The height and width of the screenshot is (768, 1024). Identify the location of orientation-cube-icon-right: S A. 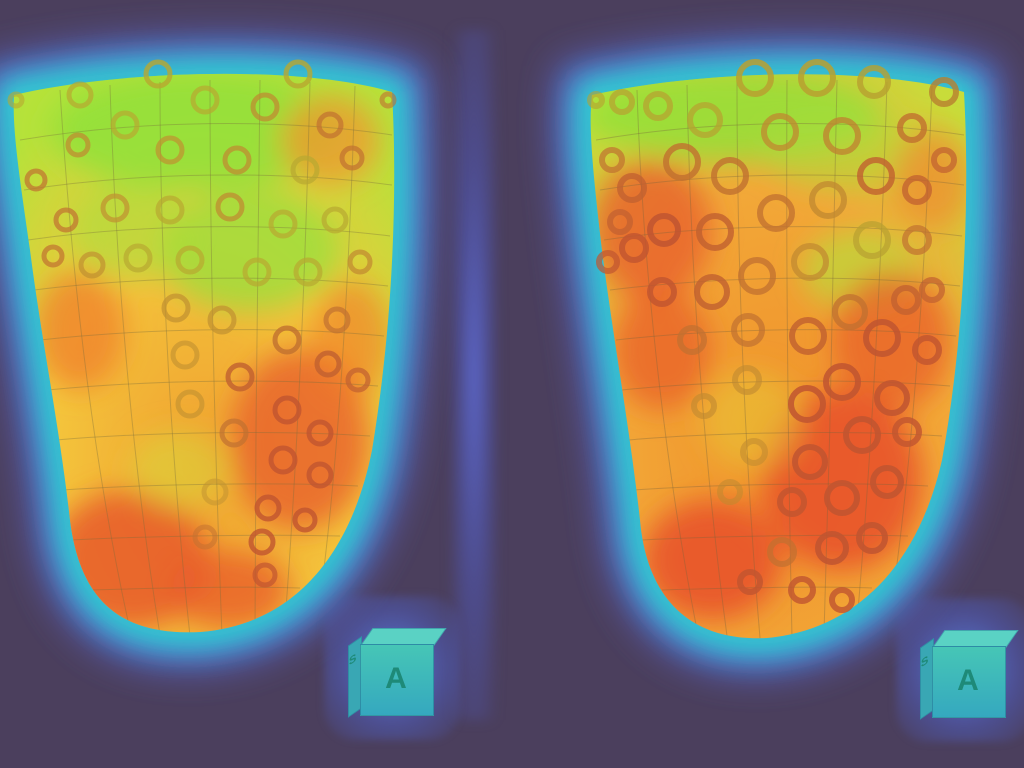
(960, 670).